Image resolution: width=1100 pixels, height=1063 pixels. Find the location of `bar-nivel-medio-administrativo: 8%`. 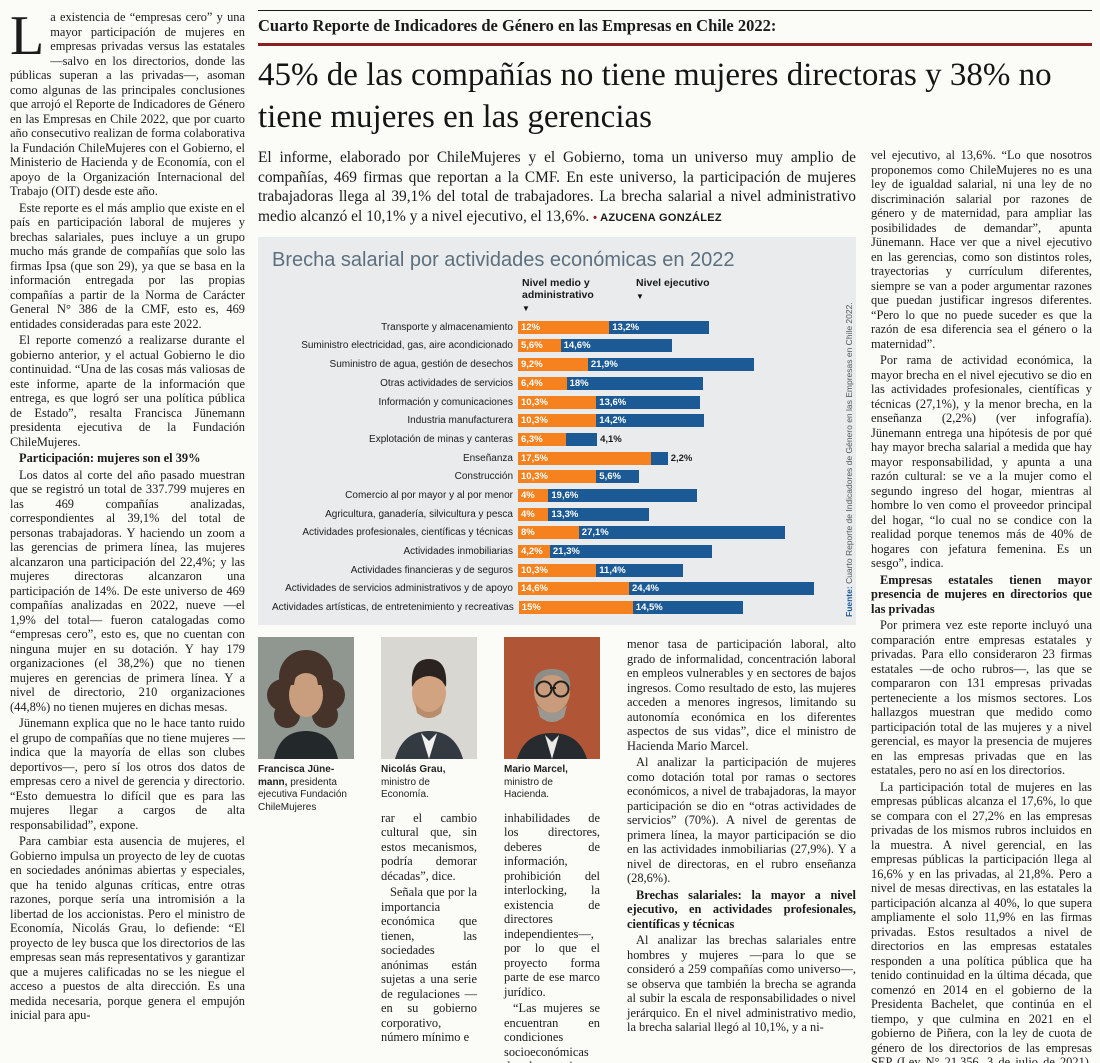

bar-nivel-medio-administrativo: 8% is located at coordinates (548, 533).